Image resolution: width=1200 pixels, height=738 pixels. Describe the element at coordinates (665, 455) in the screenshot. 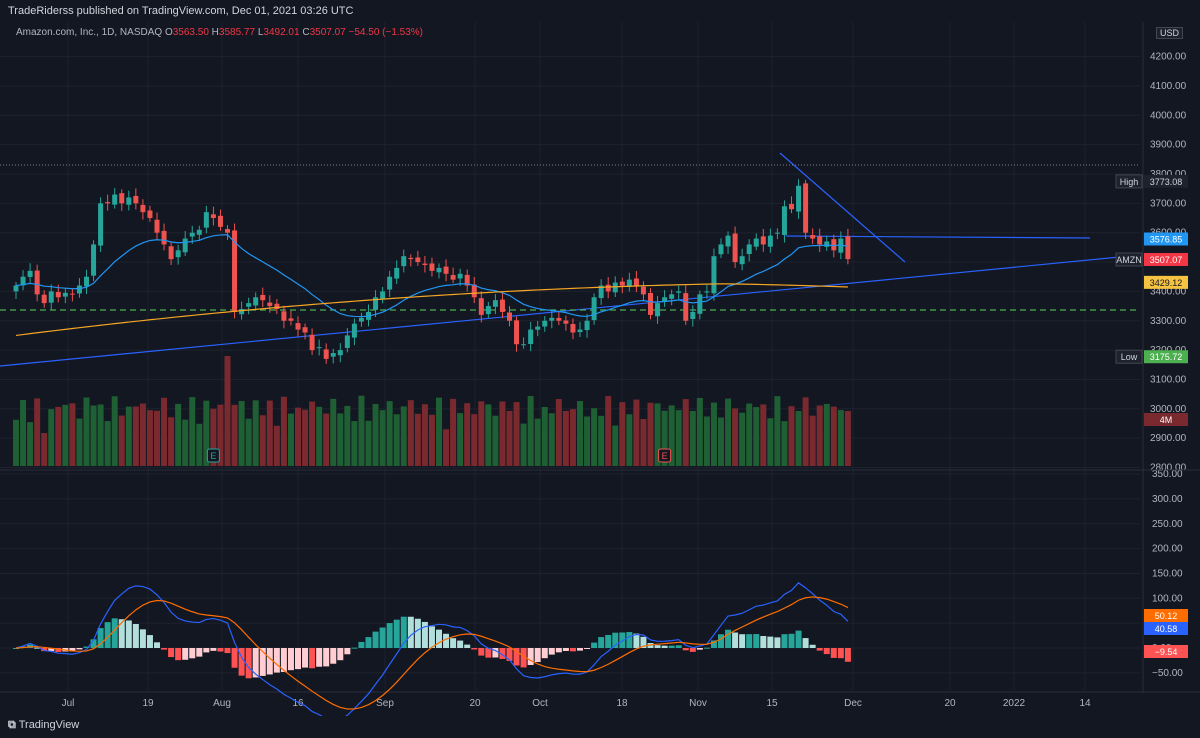

I see `earnings-marker` at that location.